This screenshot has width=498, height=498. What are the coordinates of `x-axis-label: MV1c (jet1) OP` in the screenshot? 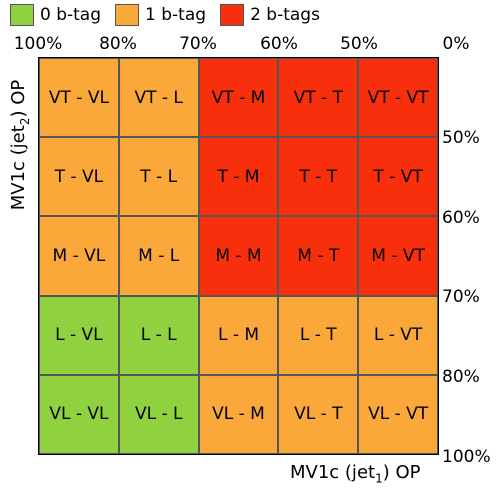 It's located at (355, 474).